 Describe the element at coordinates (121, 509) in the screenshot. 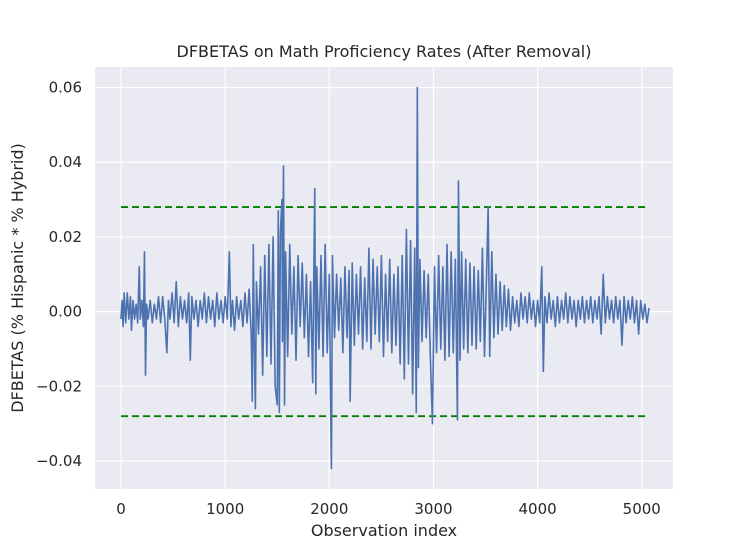

I see `x-tick-label: 0` at that location.